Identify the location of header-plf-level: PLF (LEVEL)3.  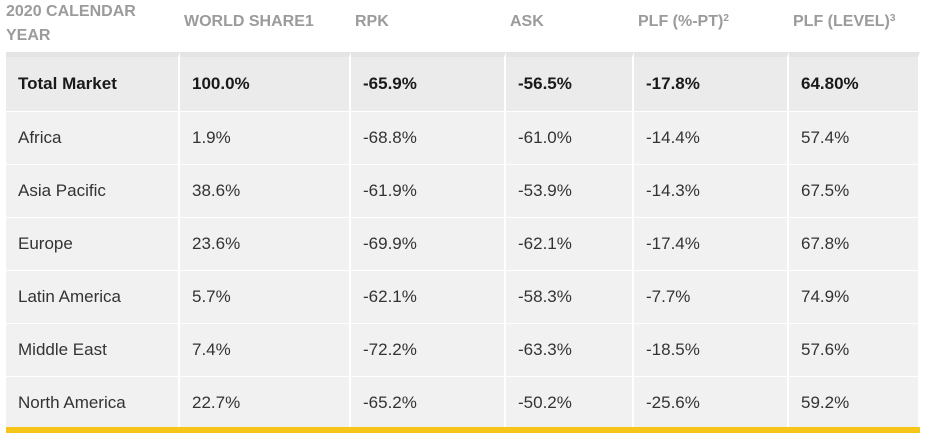
(858, 26).